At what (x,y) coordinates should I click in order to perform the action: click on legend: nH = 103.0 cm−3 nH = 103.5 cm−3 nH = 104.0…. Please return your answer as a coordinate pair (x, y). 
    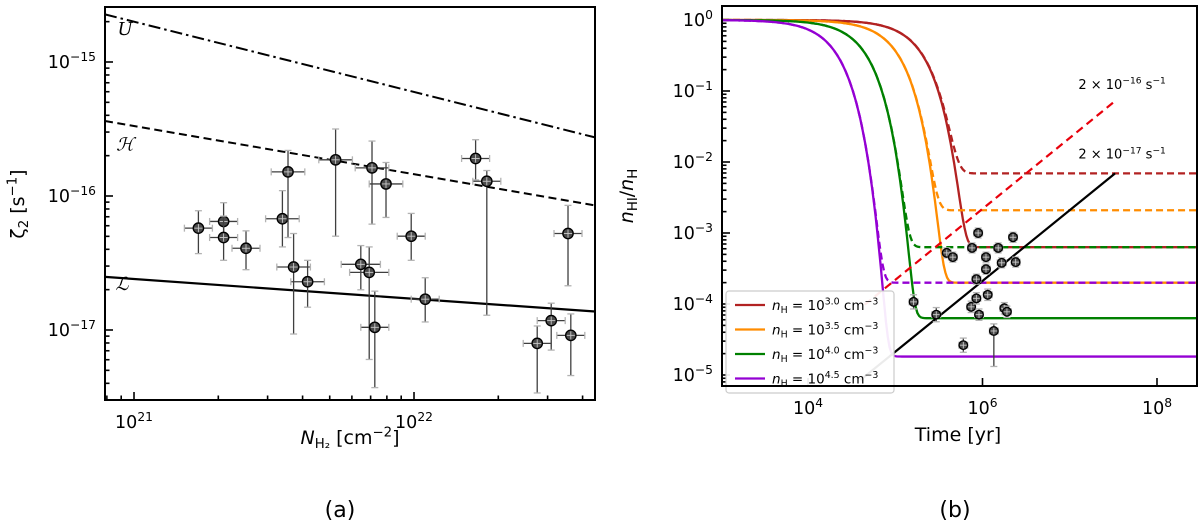
    Looking at the image, I should click on (810, 342).